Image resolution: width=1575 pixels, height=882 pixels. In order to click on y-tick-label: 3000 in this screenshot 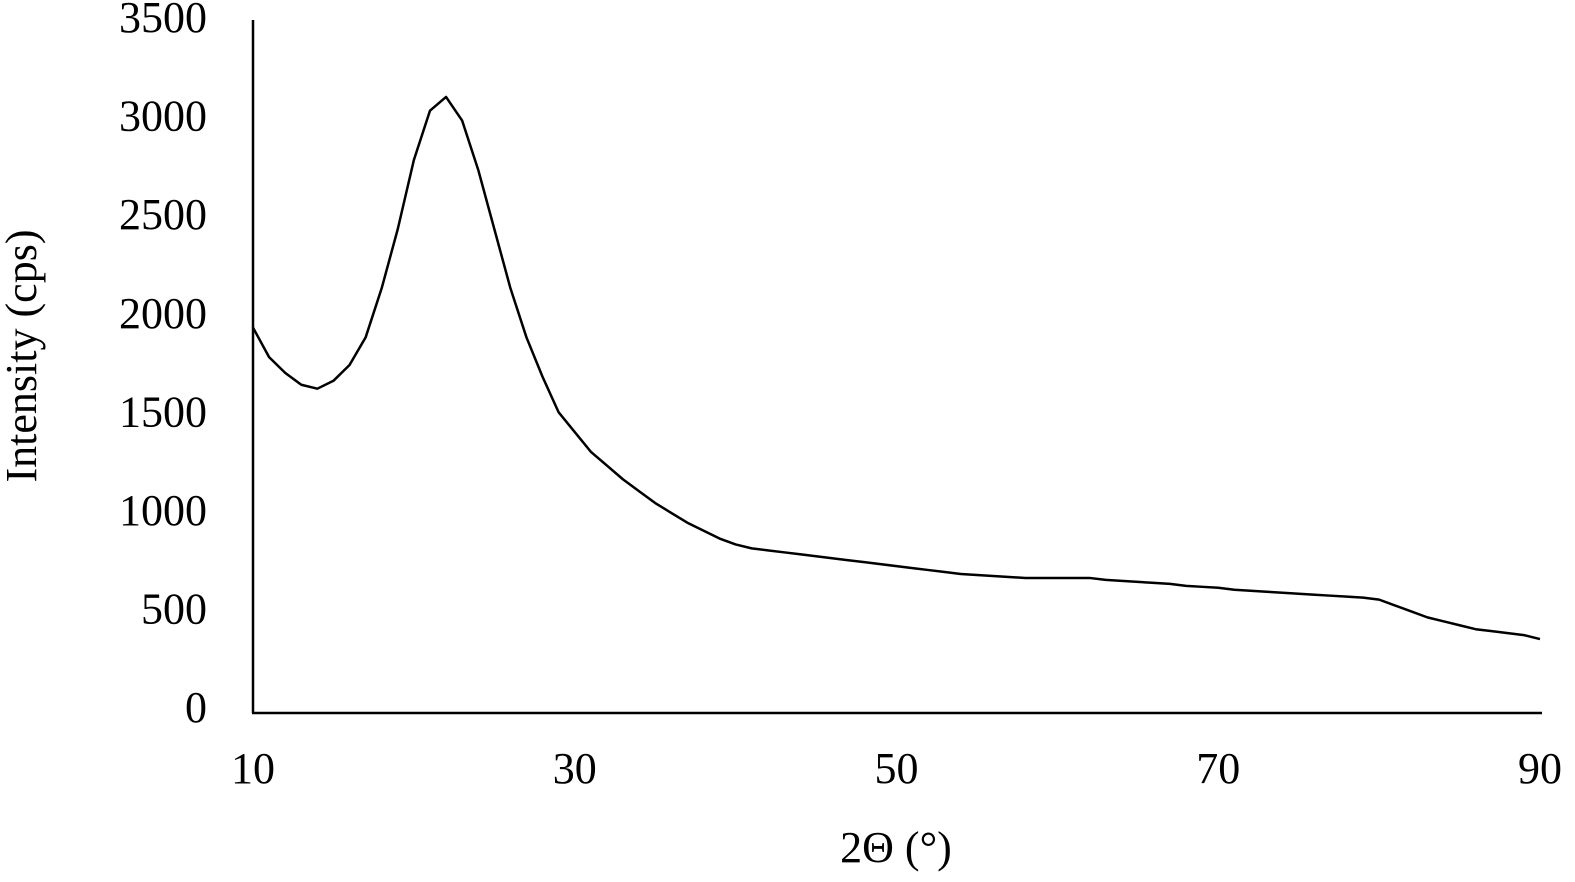, I will do `click(163, 116)`.